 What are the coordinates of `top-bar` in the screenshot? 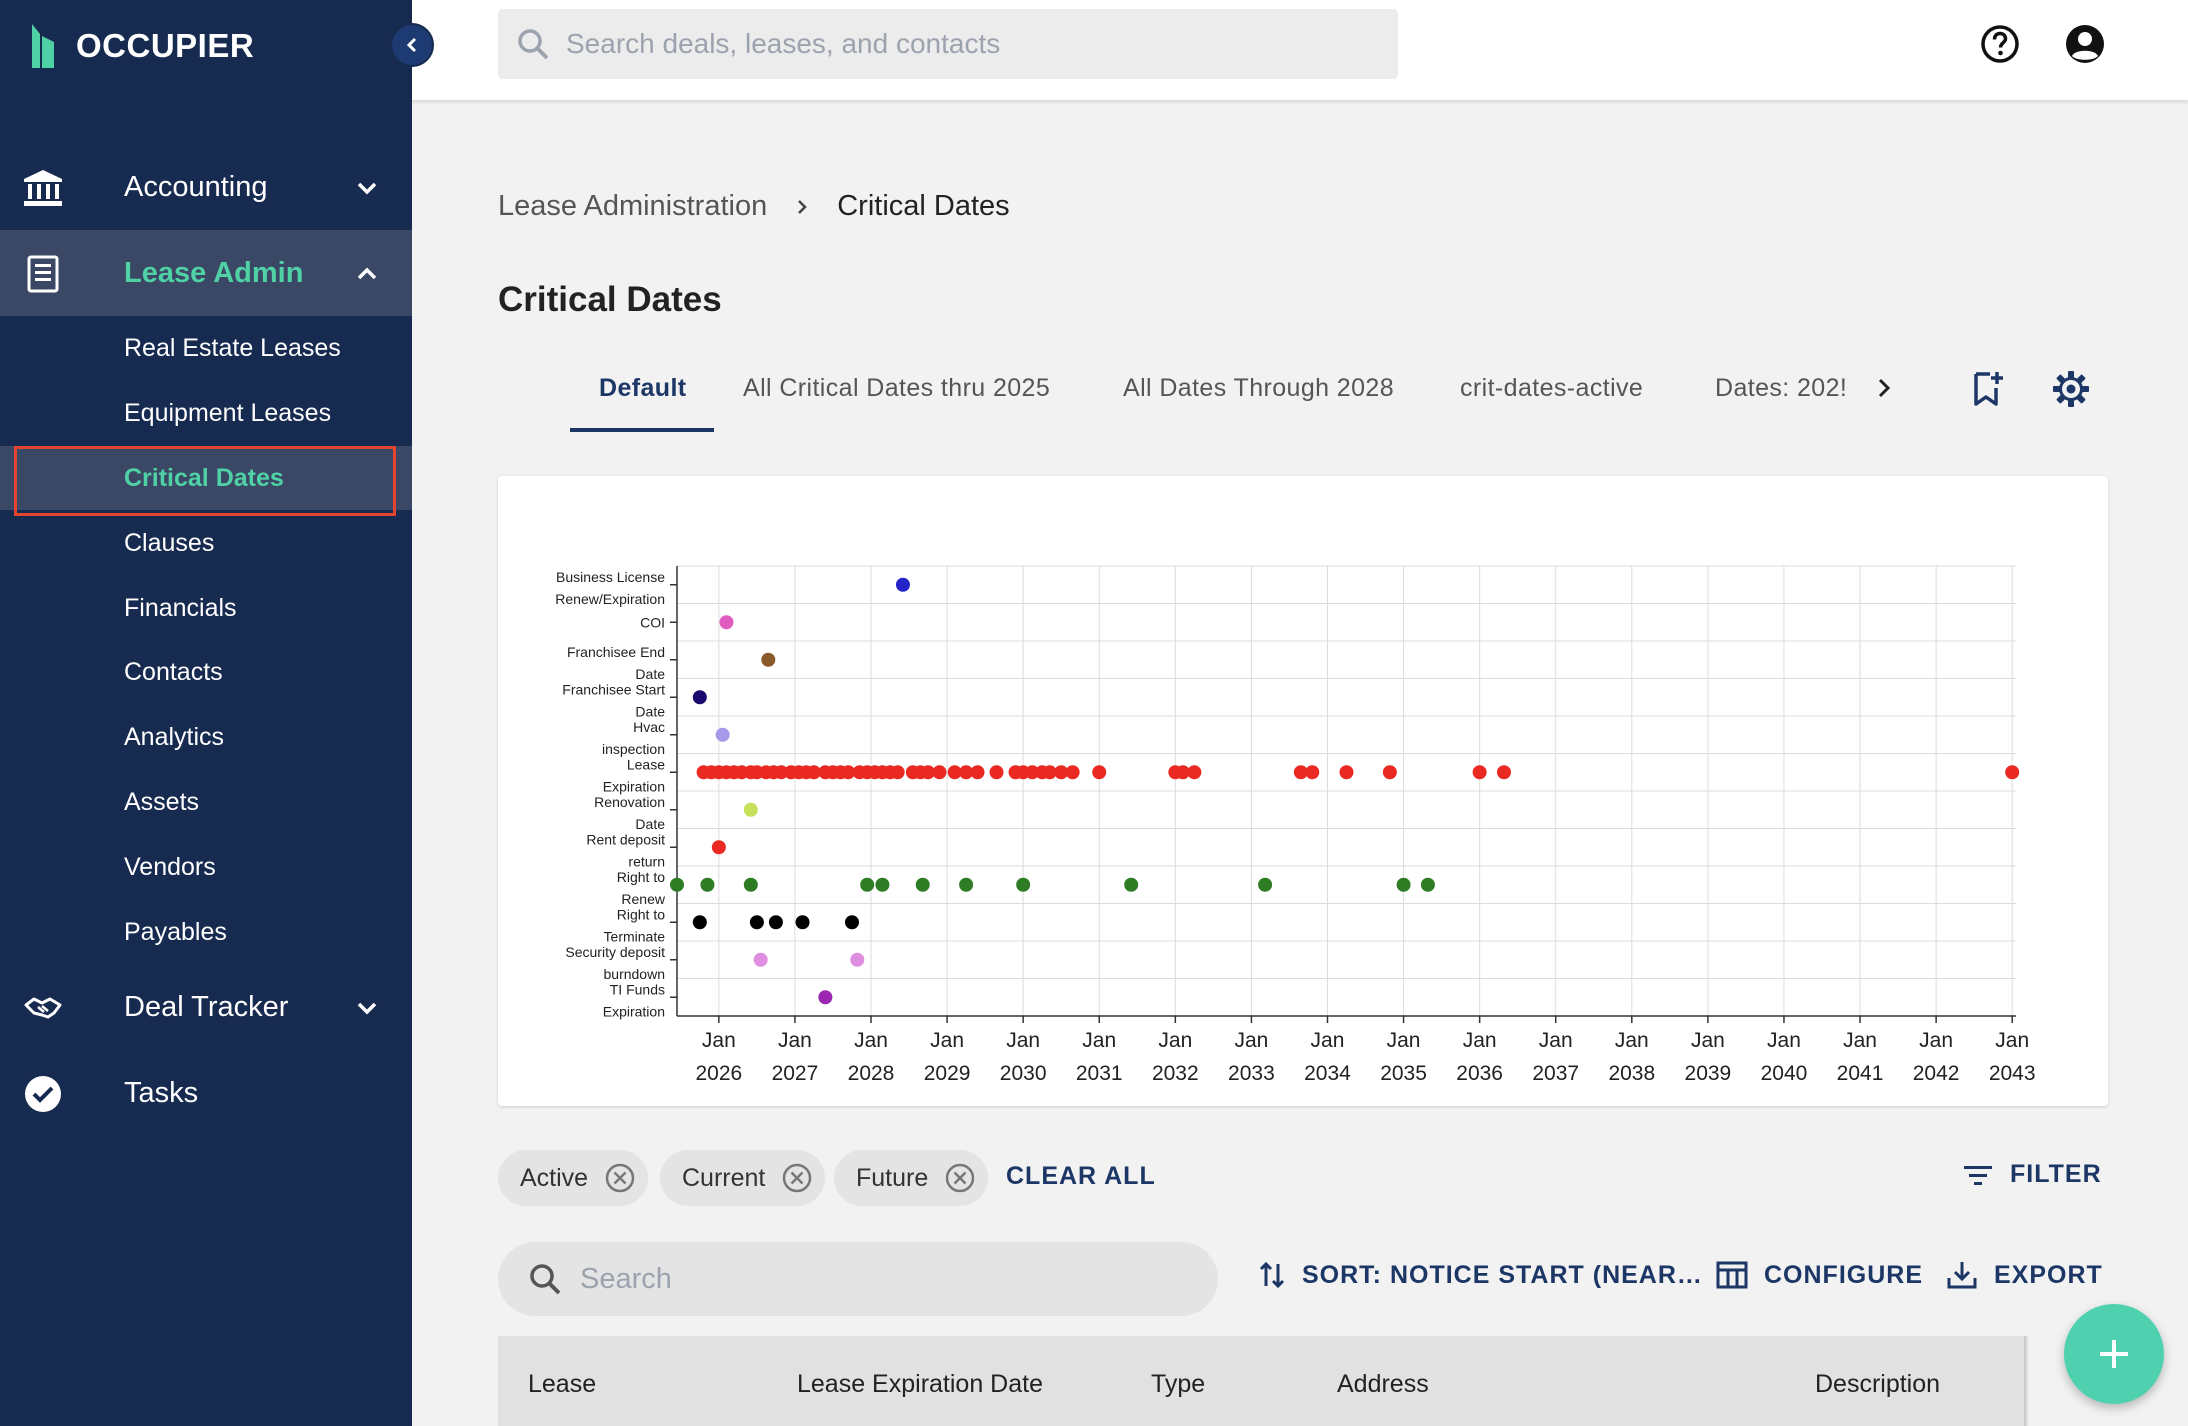 It's located at (1300, 50).